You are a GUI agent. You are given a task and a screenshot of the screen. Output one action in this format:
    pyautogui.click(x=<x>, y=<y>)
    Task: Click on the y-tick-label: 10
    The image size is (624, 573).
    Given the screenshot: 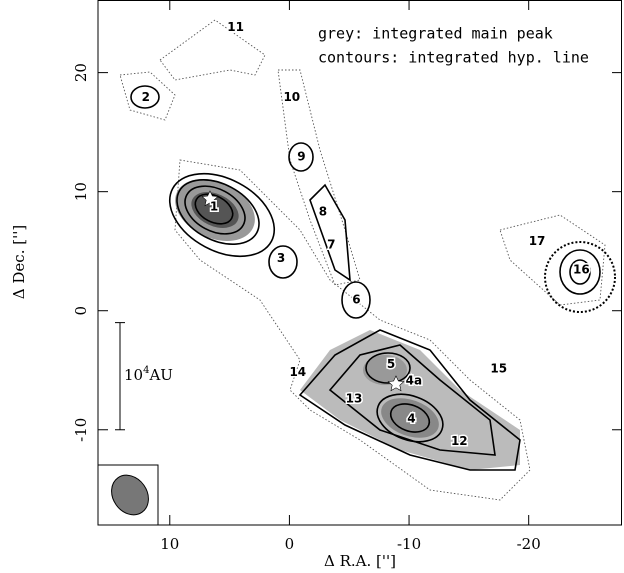 What is the action you would take?
    pyautogui.click(x=81, y=191)
    